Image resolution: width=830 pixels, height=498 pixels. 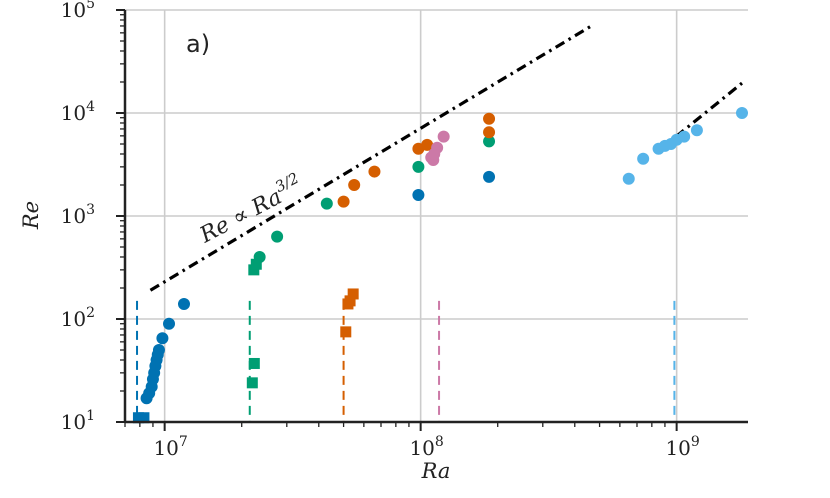 What do you see at coordinates (439, 442) in the screenshot?
I see `x-tick-exponent: 8` at bounding box center [439, 442].